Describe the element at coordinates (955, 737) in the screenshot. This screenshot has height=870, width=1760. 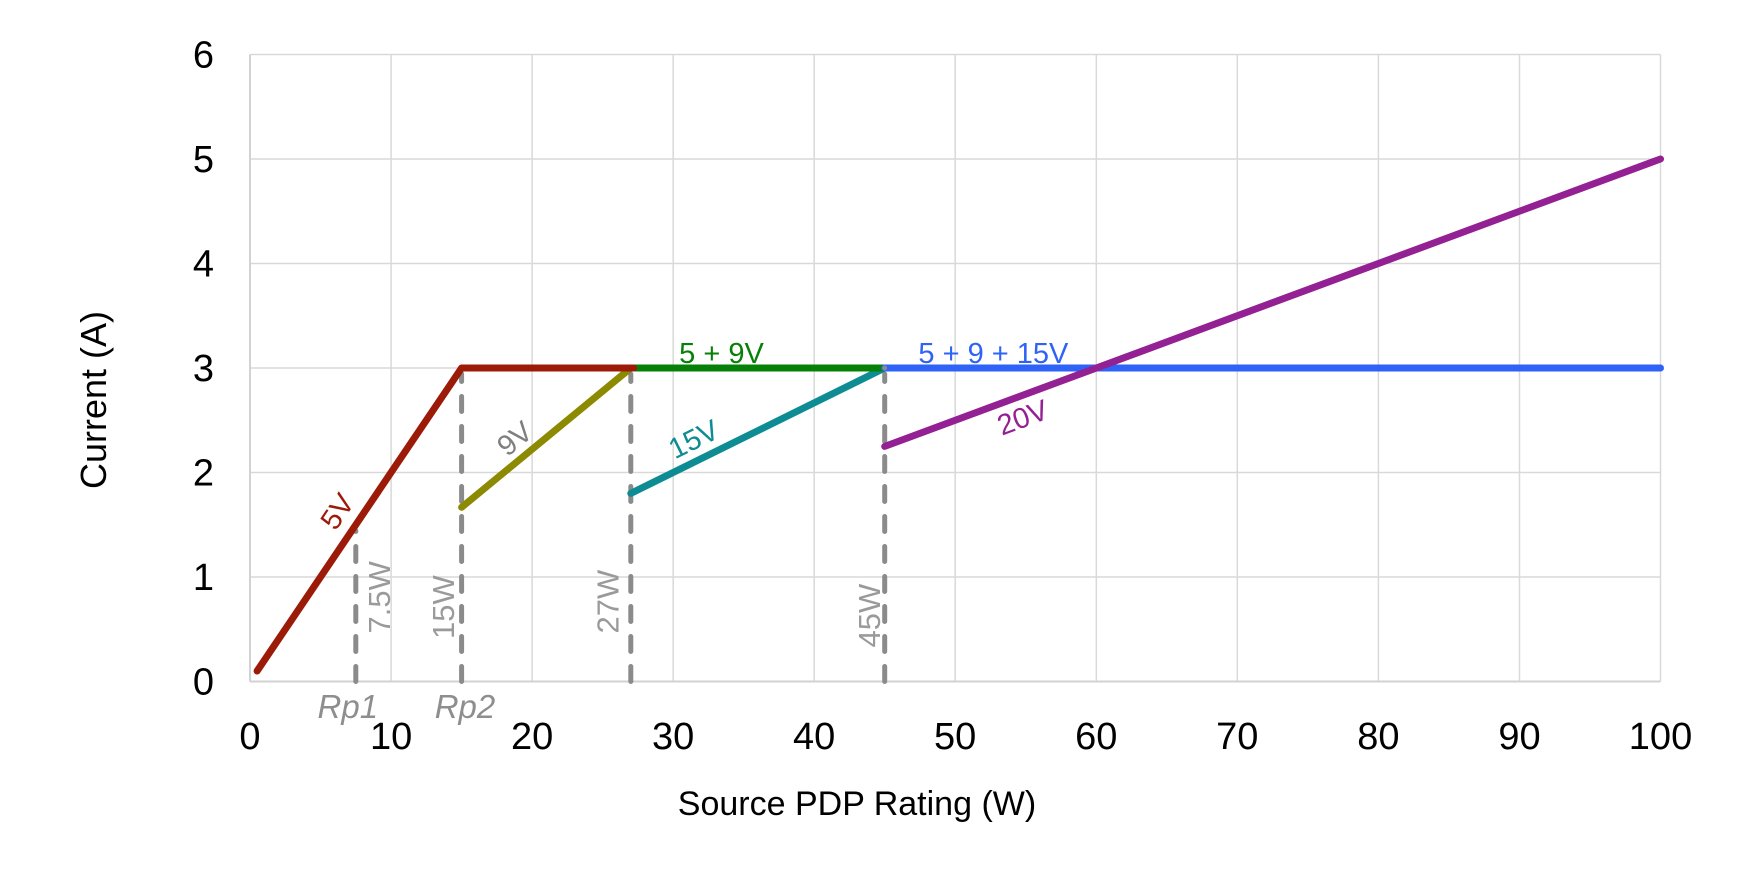
I see `svg-text: 50` at that location.